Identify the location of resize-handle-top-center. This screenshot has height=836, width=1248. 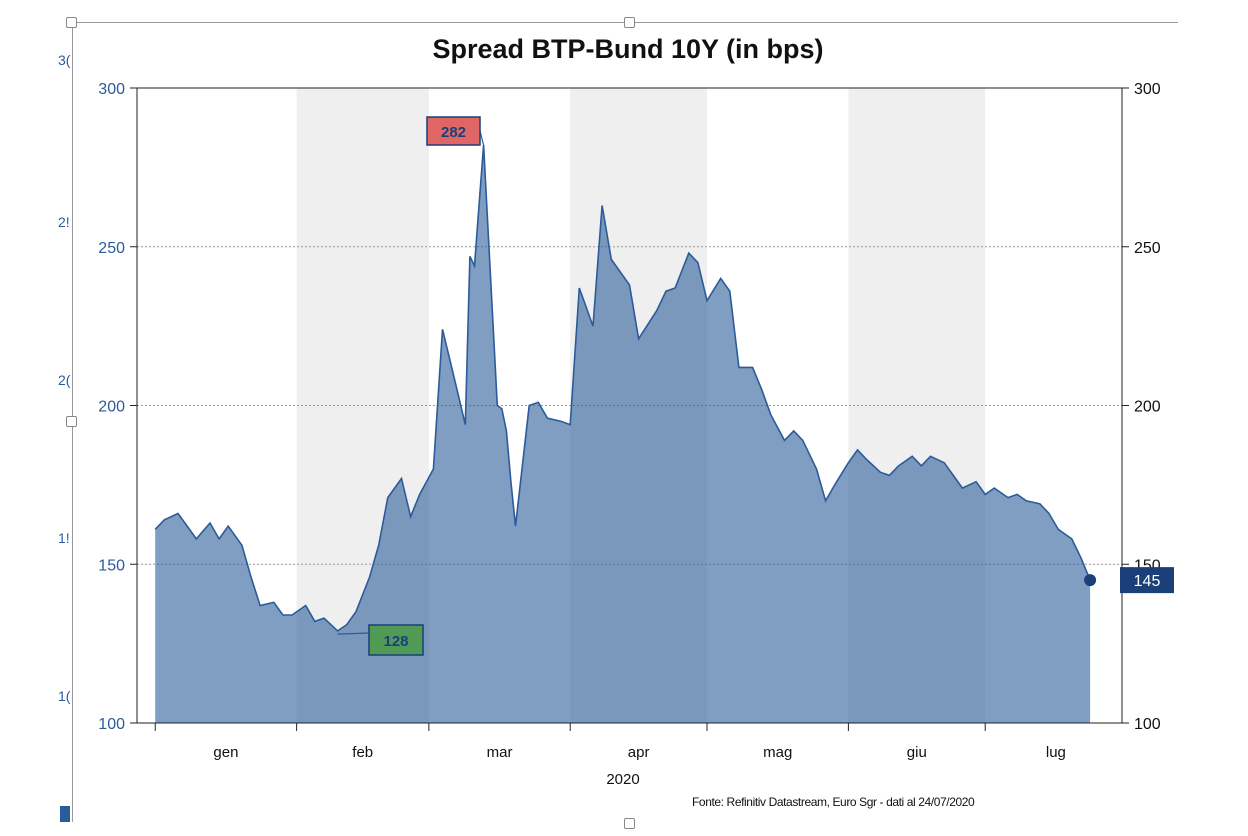
(629, 22).